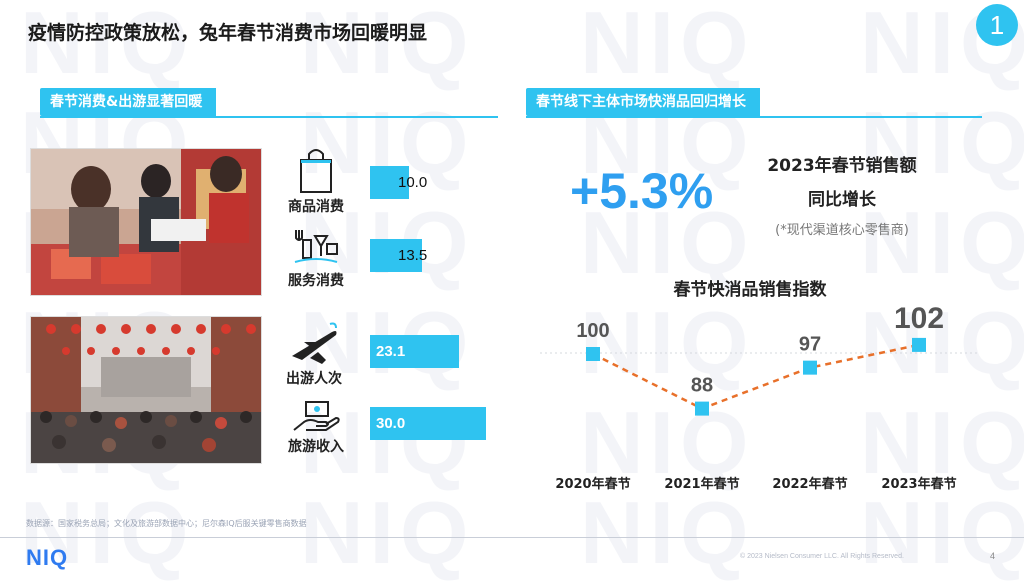 This screenshot has height=584, width=1024. What do you see at coordinates (316, 447) in the screenshot?
I see `metric-label: 旅游收入` at bounding box center [316, 447].